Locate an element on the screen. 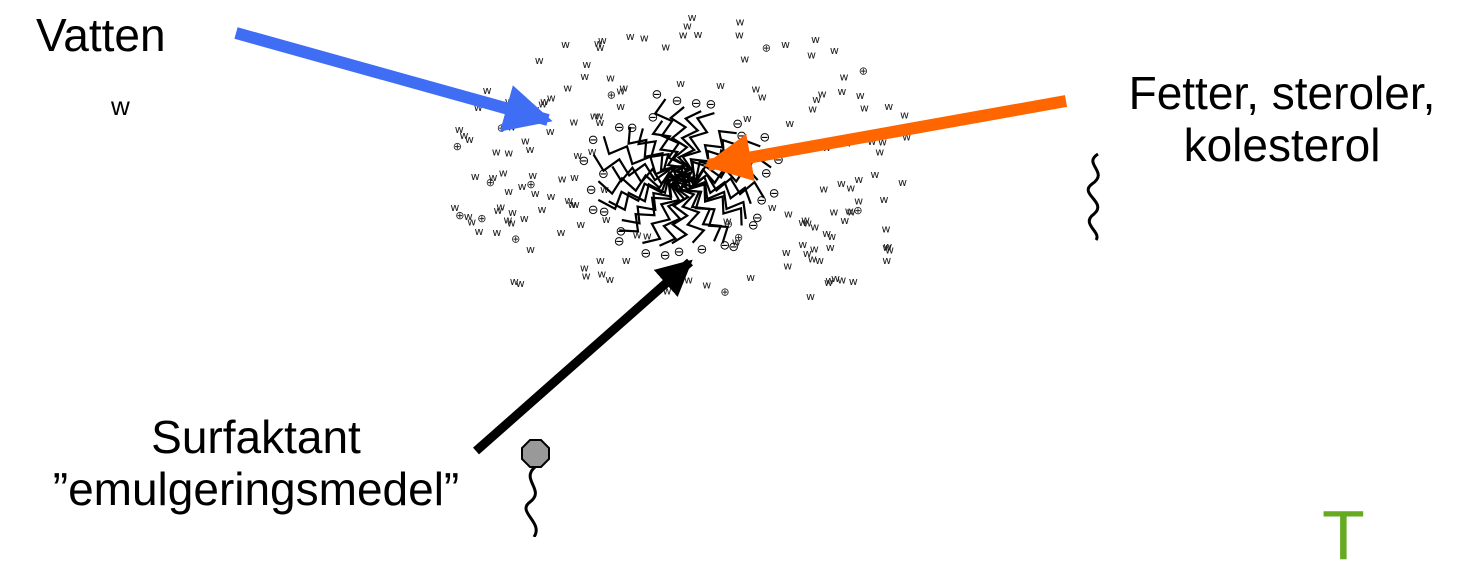 Image resolution: width=1461 pixels, height=574 pixels. surfactant-head-icon is located at coordinates (535, 453).